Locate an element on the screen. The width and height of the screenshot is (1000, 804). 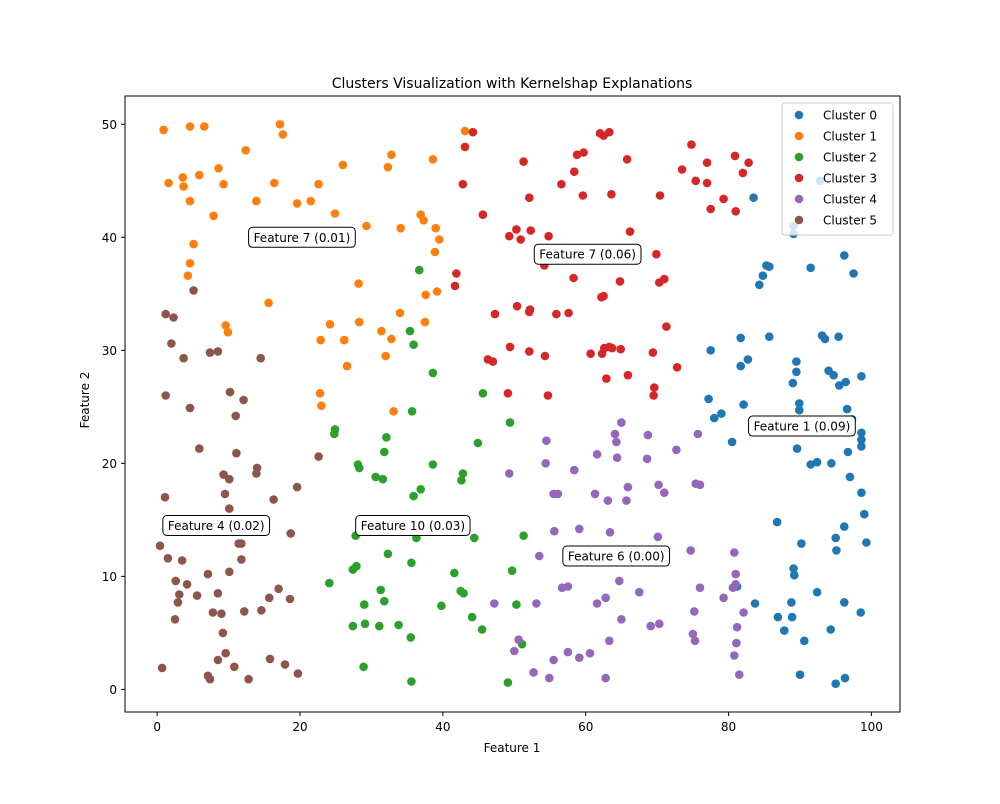
annotation-text: Feature 1 (0.09) is located at coordinates (802, 427).